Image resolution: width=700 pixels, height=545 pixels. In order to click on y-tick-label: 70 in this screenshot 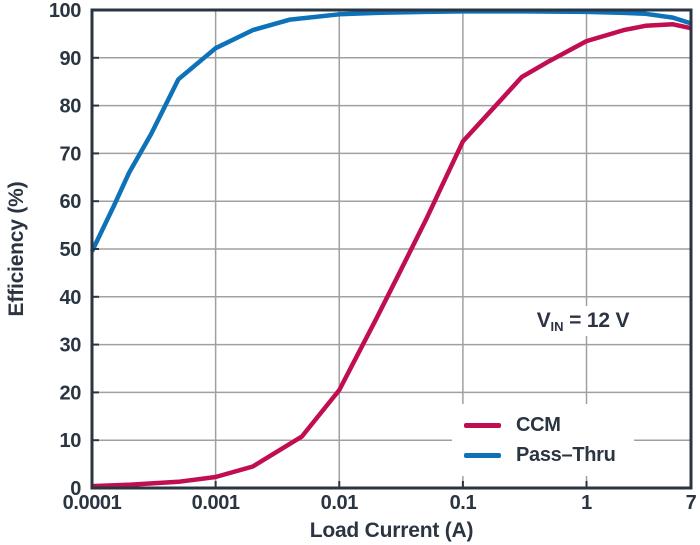, I will do `click(71, 154)`.